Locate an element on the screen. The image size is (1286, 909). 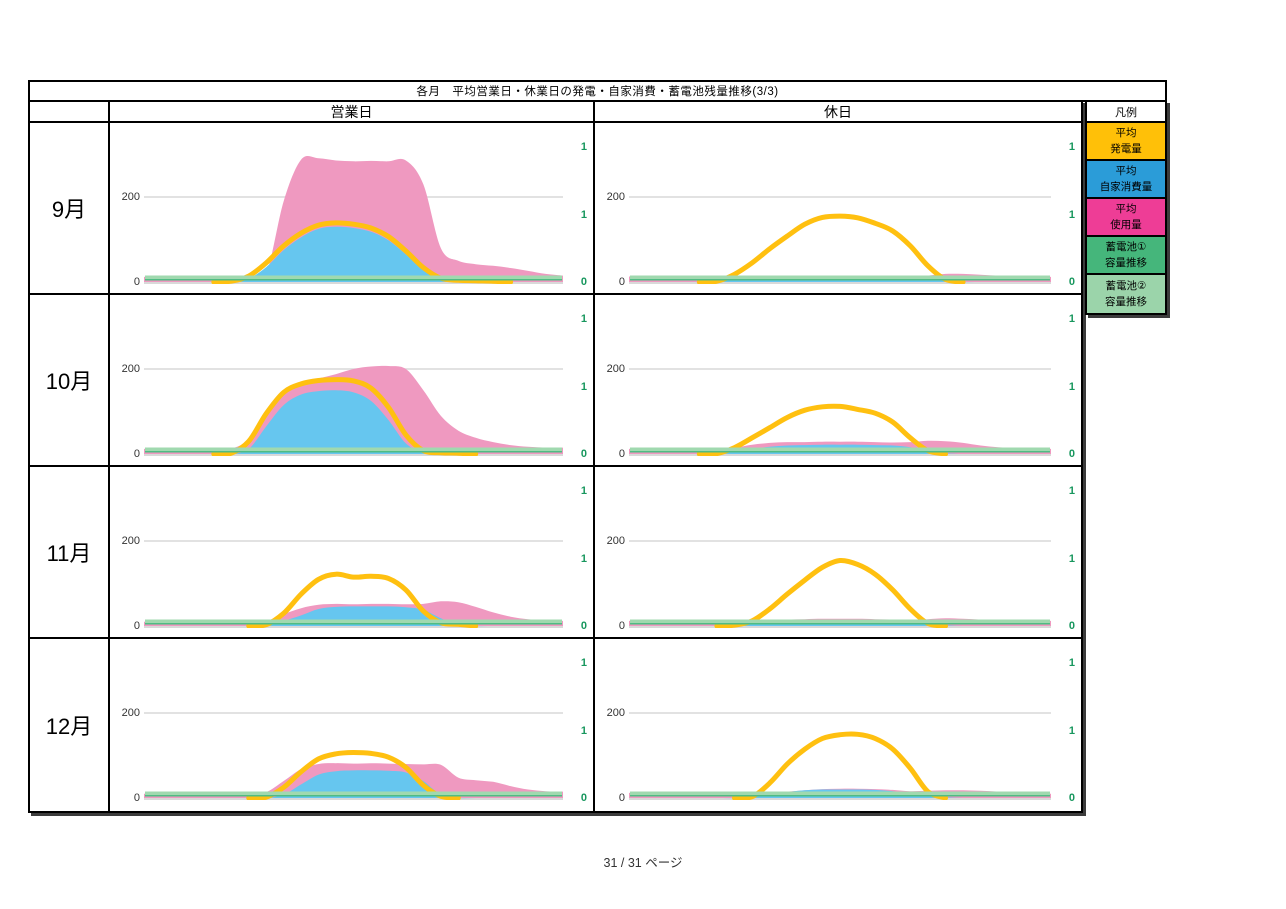
report-title: 各月 平均営業日・休業日の発電・自家消費・蓄電池残量推移(3/3) is located at coordinates (597, 91).